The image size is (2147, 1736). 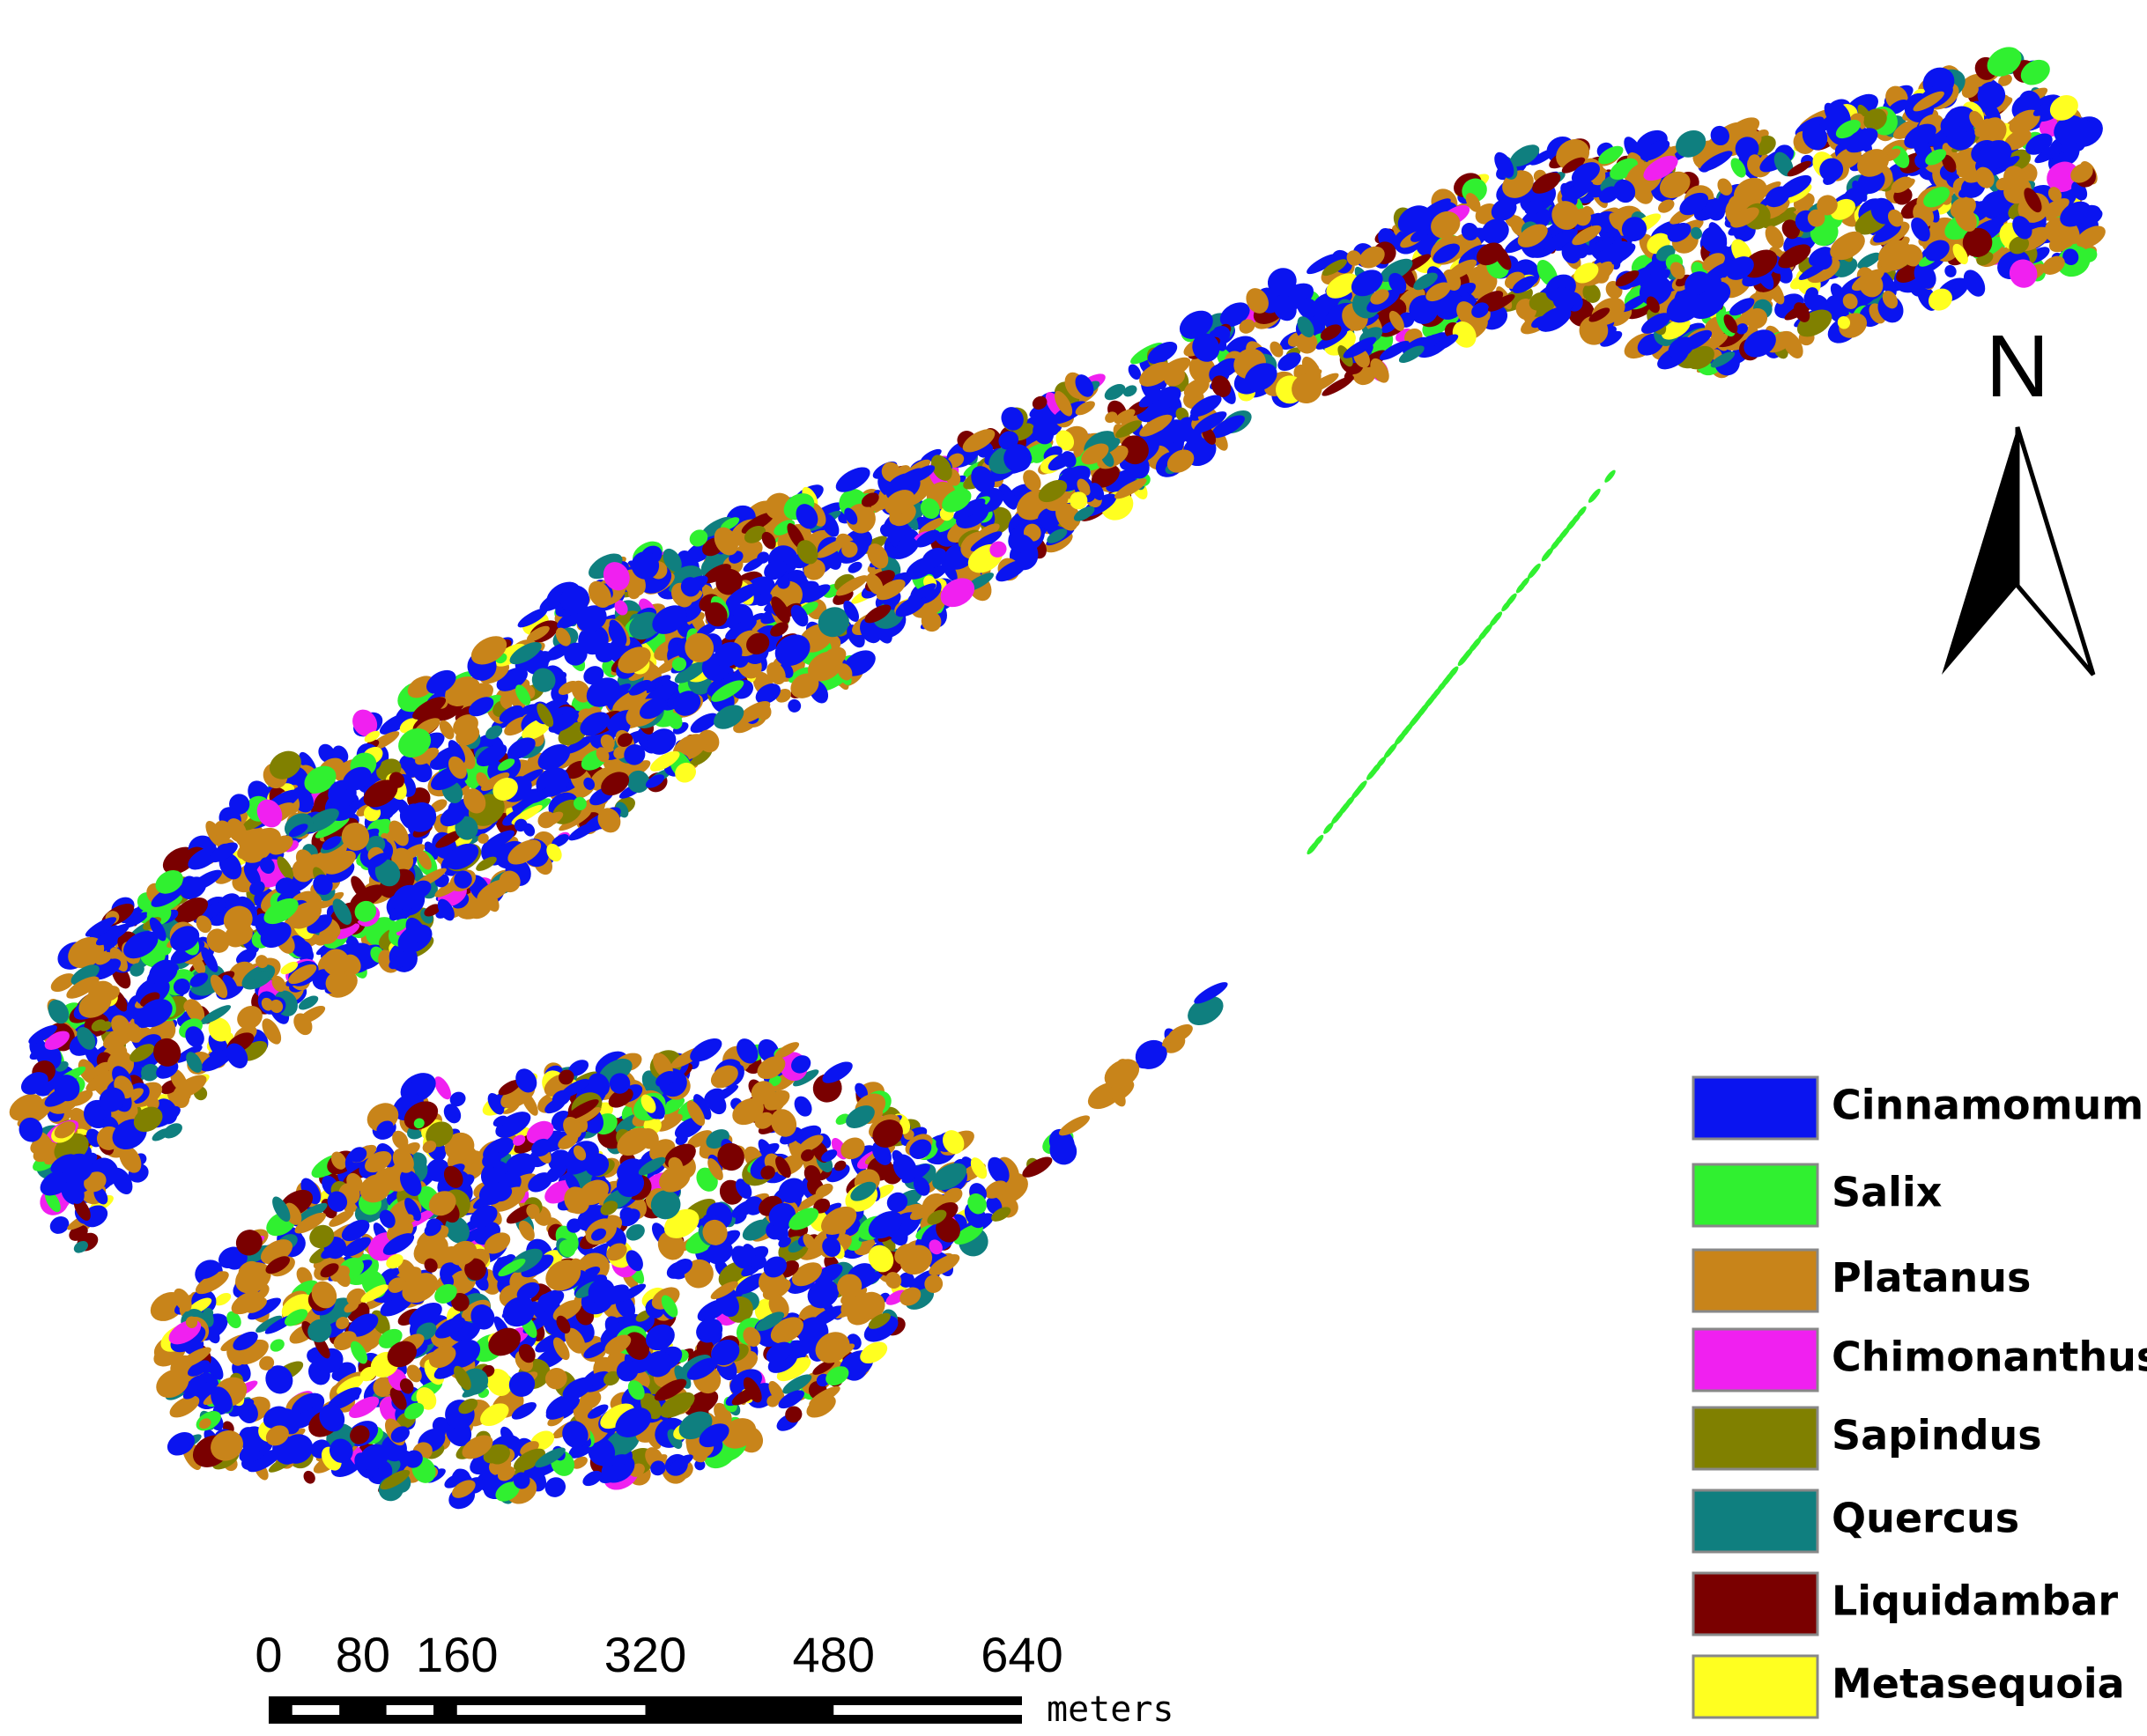 I want to click on north-label: N, so click(x=2018, y=366).